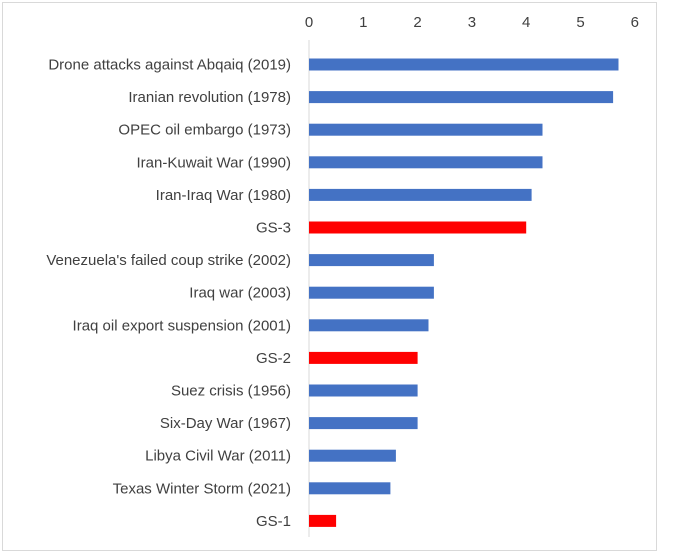 The image size is (673, 556). Describe the element at coordinates (635, 22) in the screenshot. I see `x-tick-label: 6` at that location.